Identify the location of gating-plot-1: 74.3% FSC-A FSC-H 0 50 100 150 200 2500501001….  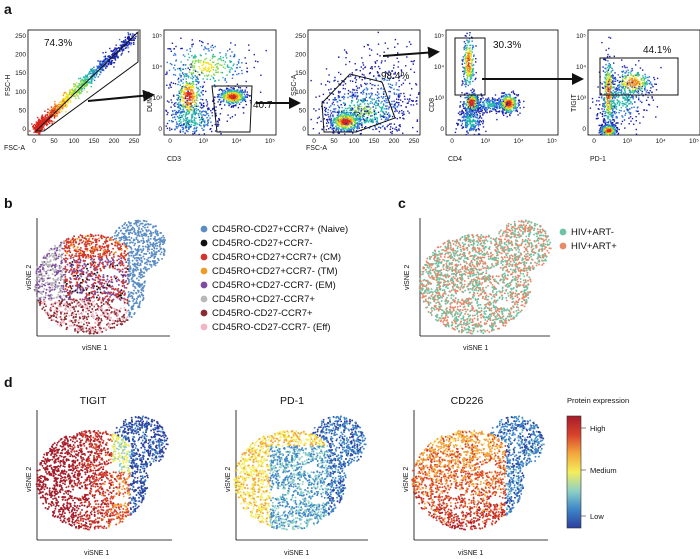
(72, 90).